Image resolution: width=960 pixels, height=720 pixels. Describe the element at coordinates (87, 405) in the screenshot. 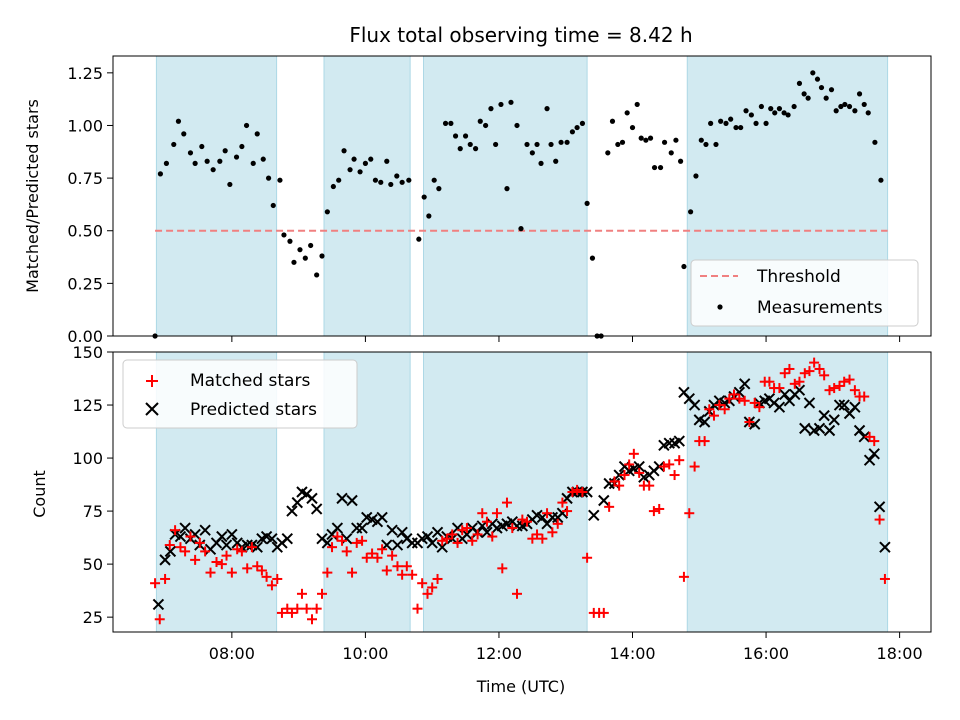

I see `y-tick-label: 125` at that location.